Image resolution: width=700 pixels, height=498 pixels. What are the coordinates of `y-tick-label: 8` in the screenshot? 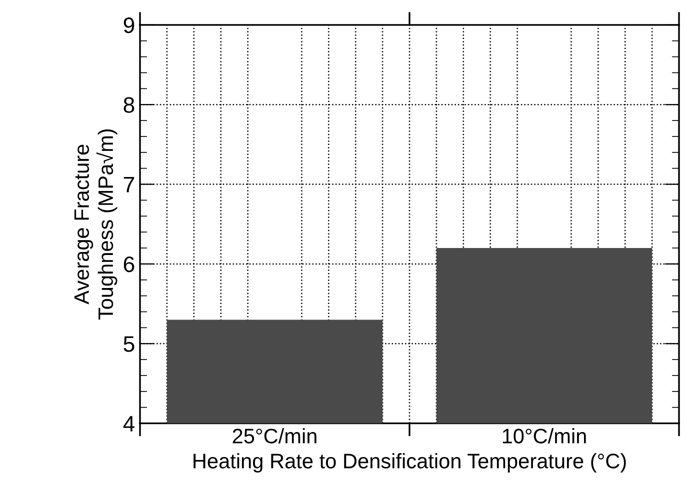 It's located at (129, 105).